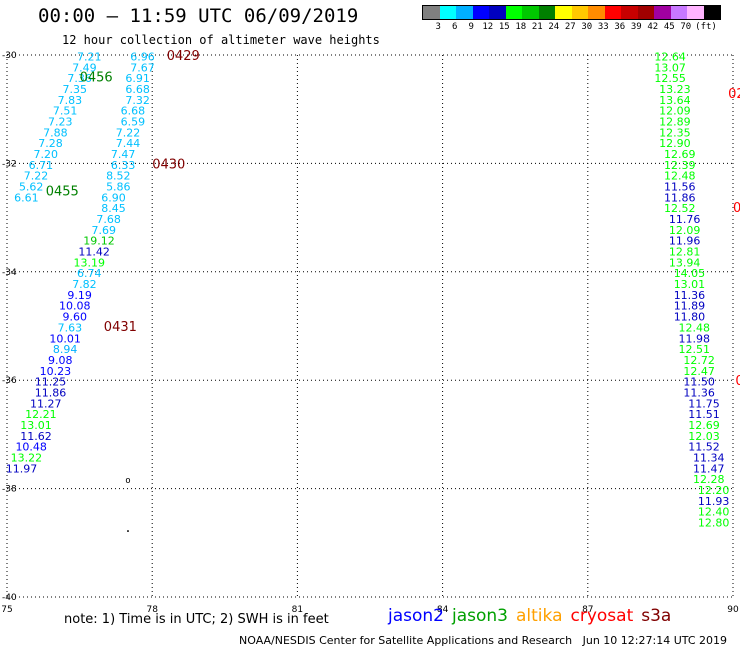  What do you see at coordinates (9, 381) in the screenshot?
I see `y-tick-label: -36` at bounding box center [9, 381].